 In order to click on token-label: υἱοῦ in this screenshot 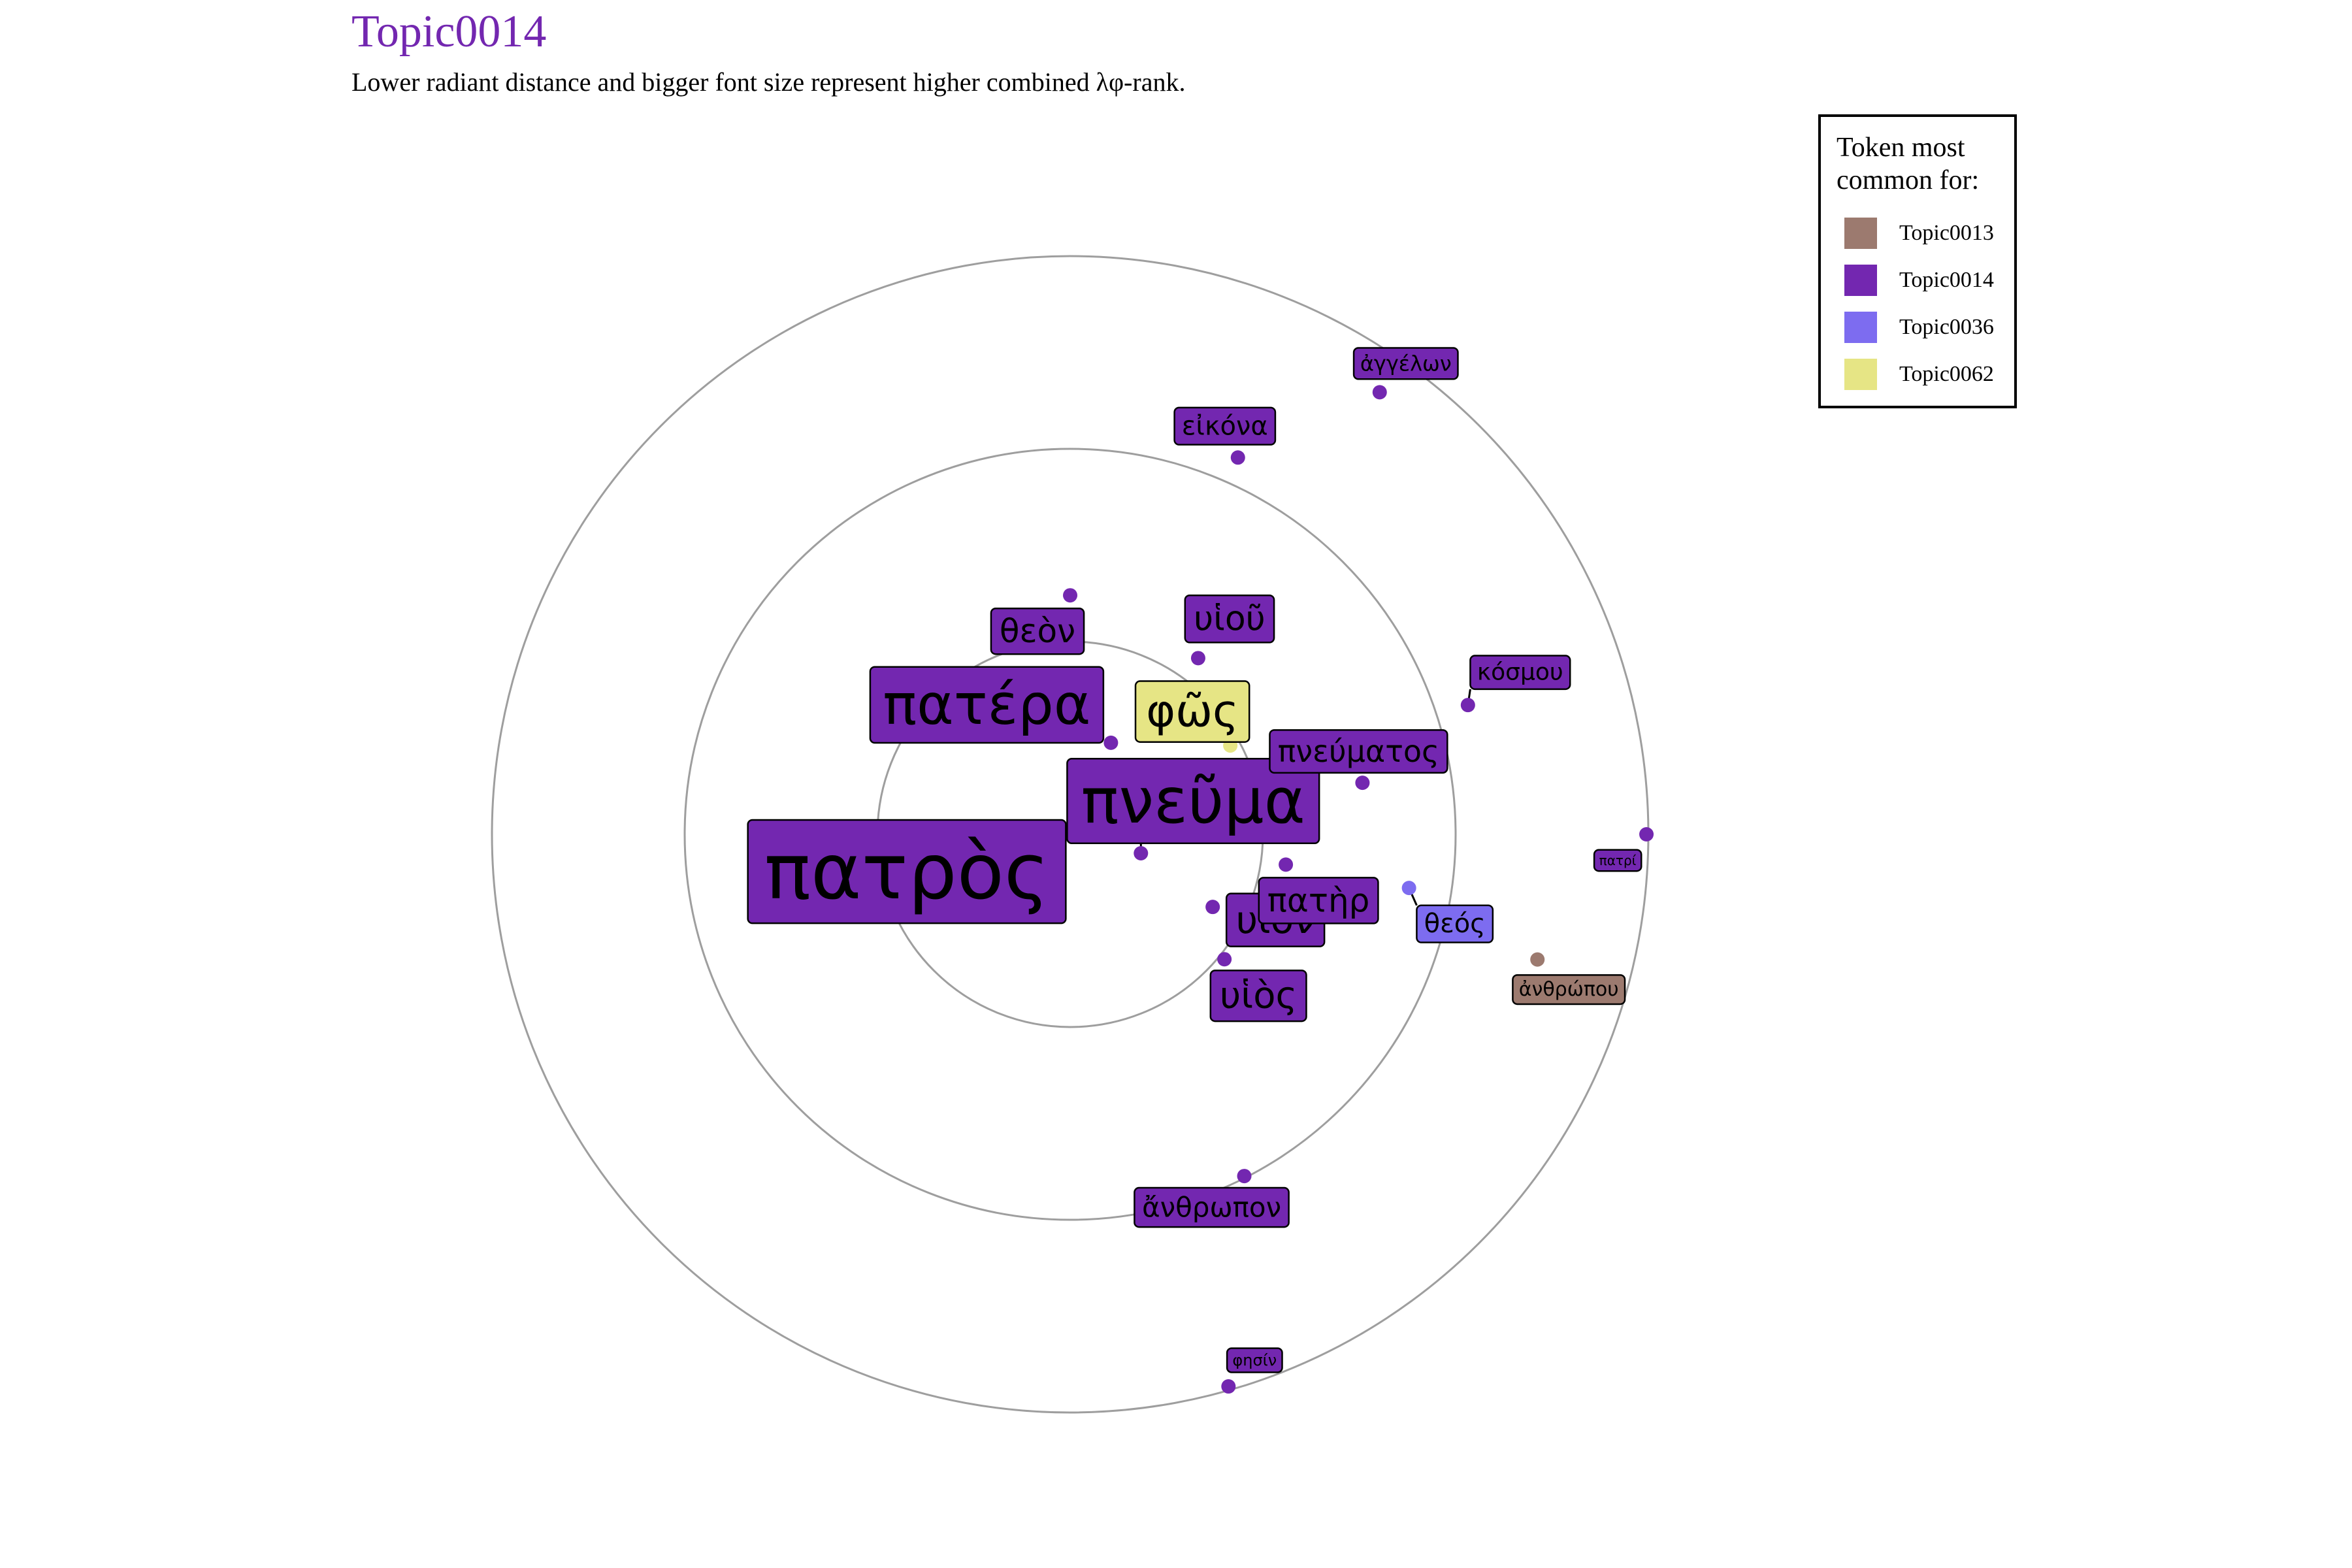, I will do `click(1229, 619)`.